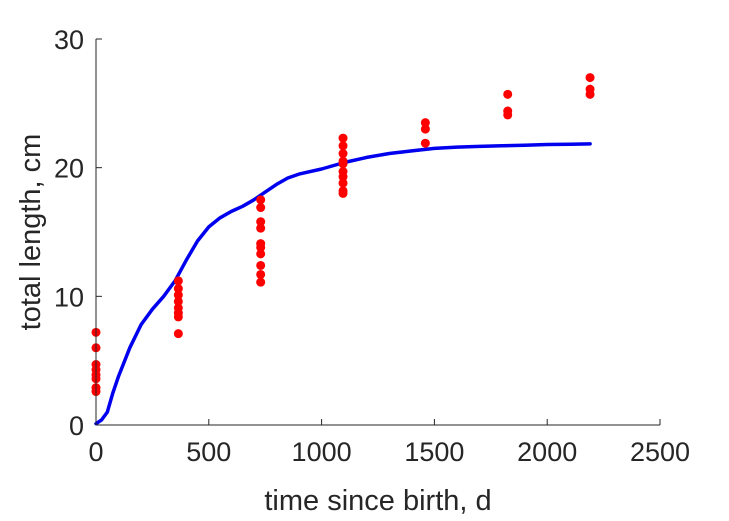 This screenshot has width=729, height=521. What do you see at coordinates (69, 169) in the screenshot?
I see `y-tick-label: 20` at bounding box center [69, 169].